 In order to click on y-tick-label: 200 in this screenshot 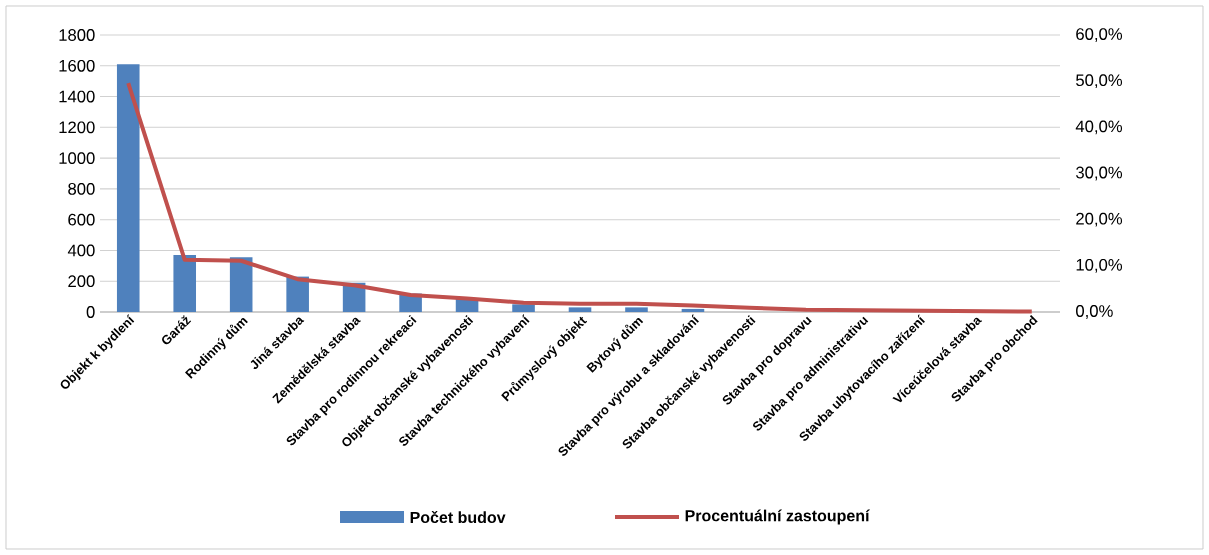, I will do `click(81, 281)`.